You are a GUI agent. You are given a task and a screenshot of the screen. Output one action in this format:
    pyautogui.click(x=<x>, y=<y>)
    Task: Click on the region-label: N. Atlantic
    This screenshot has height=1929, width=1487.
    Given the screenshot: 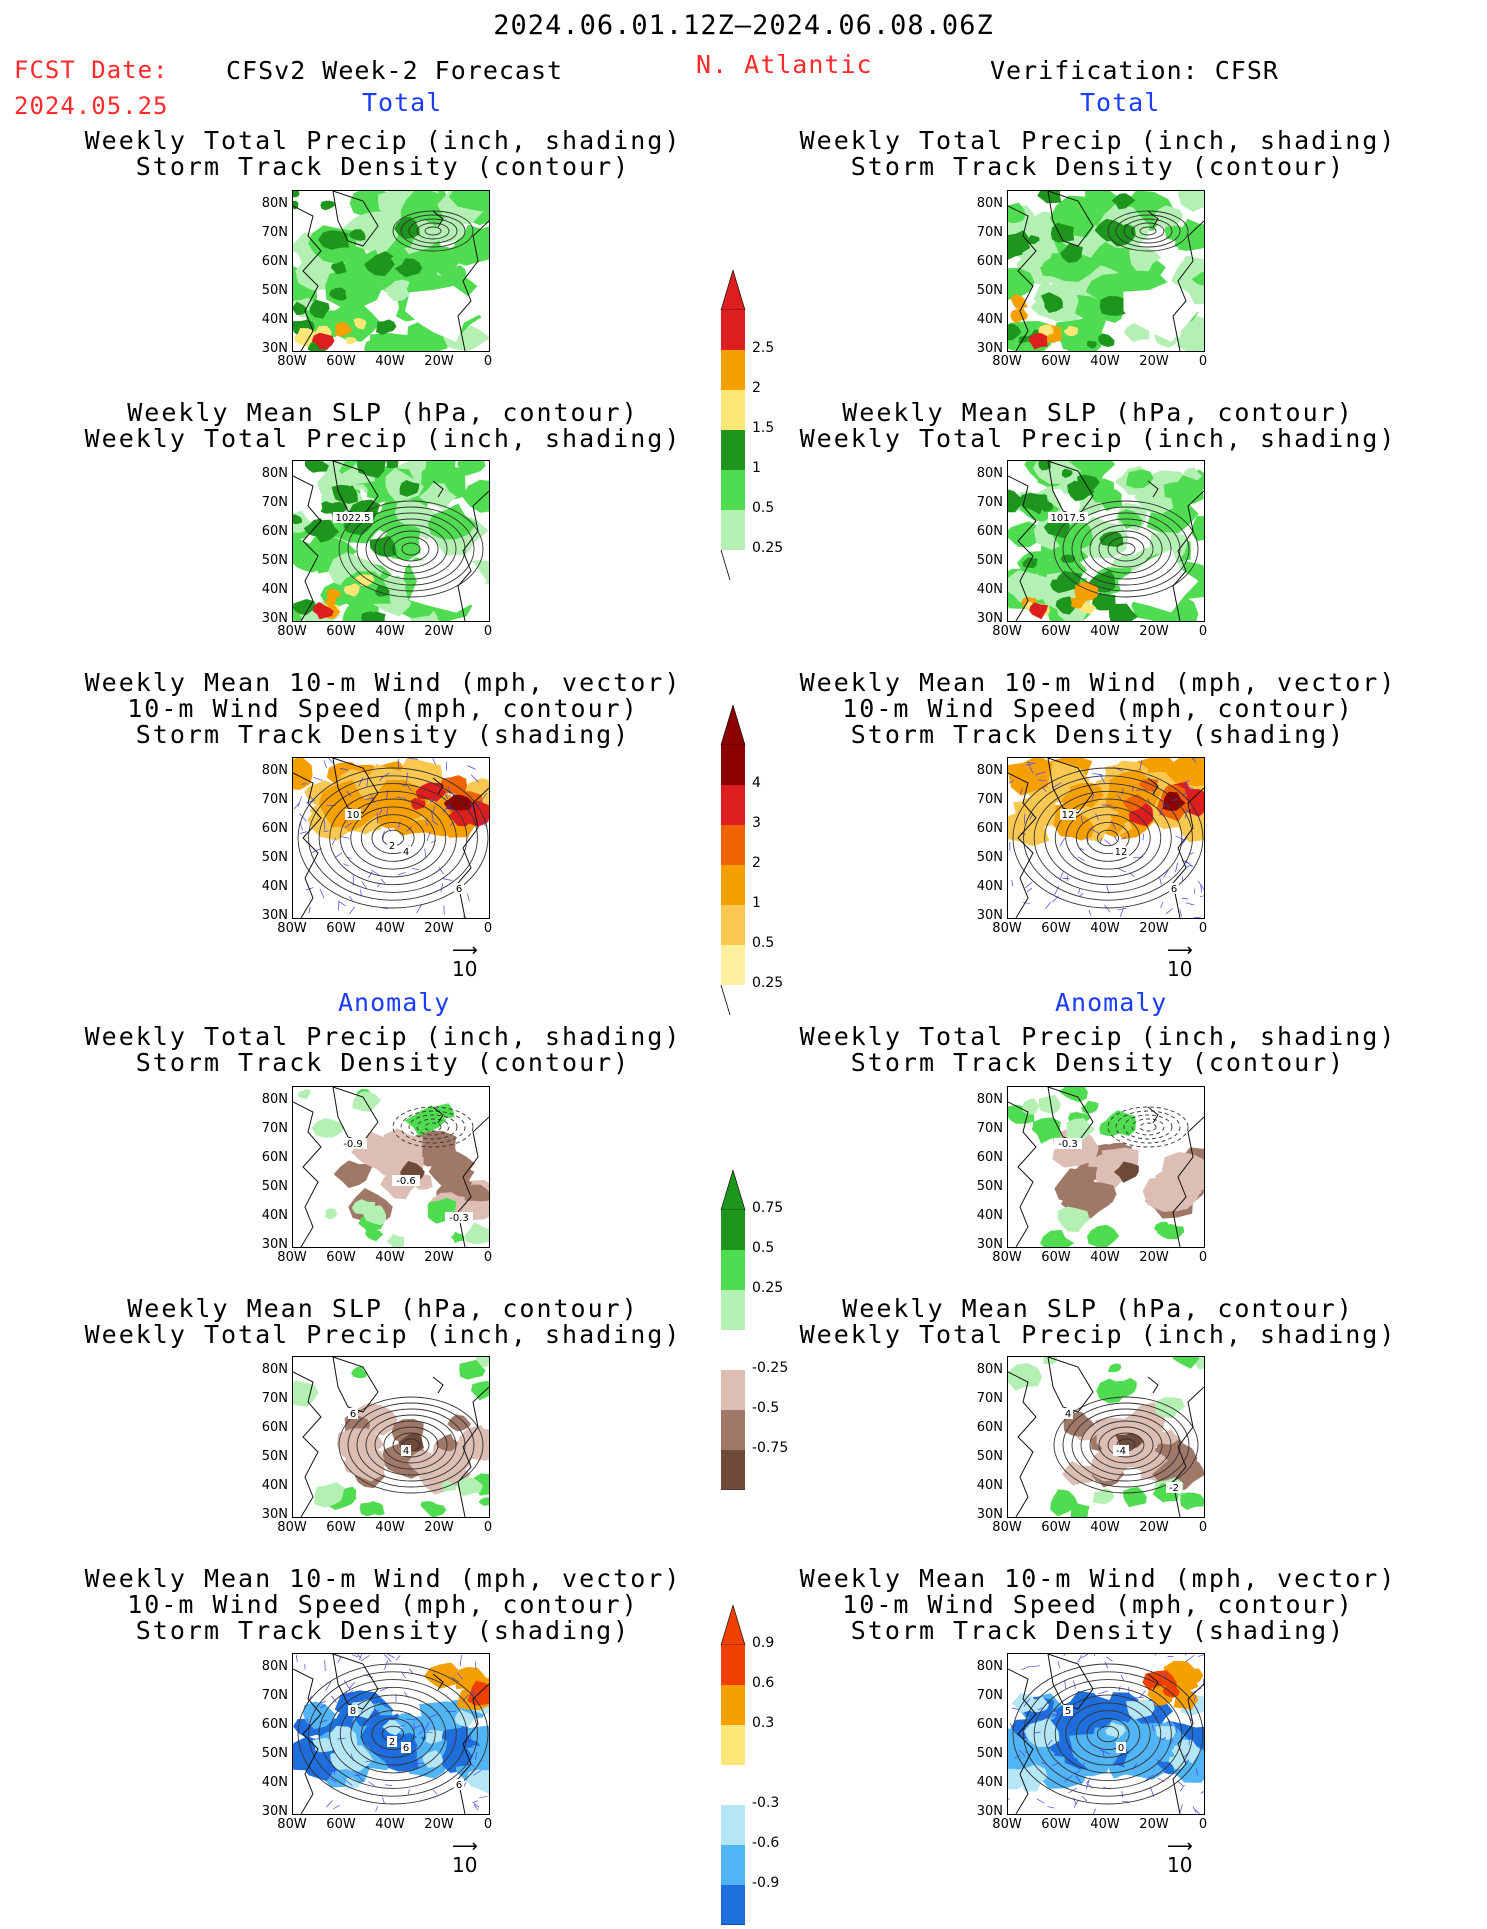 What is the action you would take?
    pyautogui.click(x=784, y=64)
    